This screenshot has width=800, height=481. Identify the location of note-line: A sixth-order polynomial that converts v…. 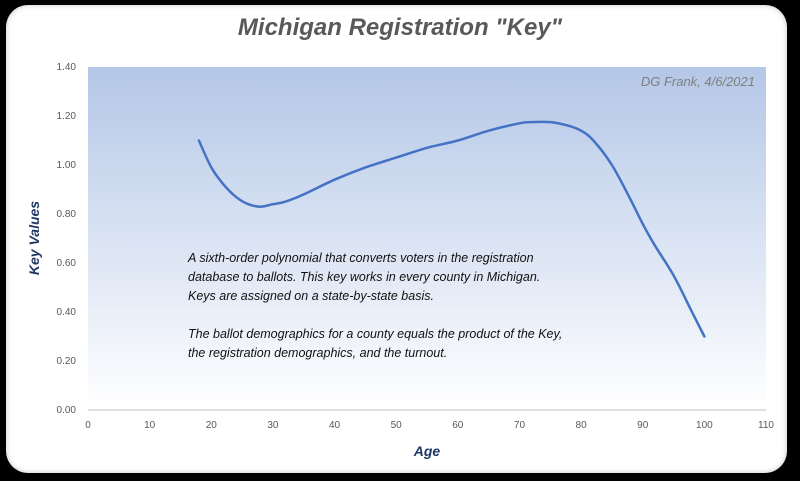
(360, 258).